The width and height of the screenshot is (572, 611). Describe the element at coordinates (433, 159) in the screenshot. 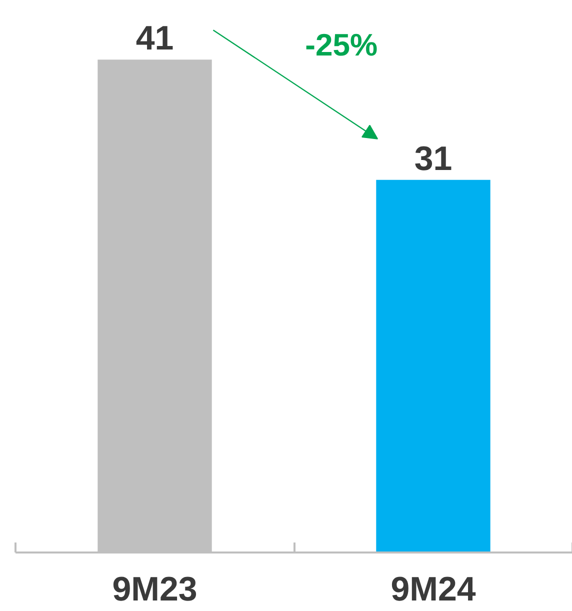

I see `data-label: 31` at that location.